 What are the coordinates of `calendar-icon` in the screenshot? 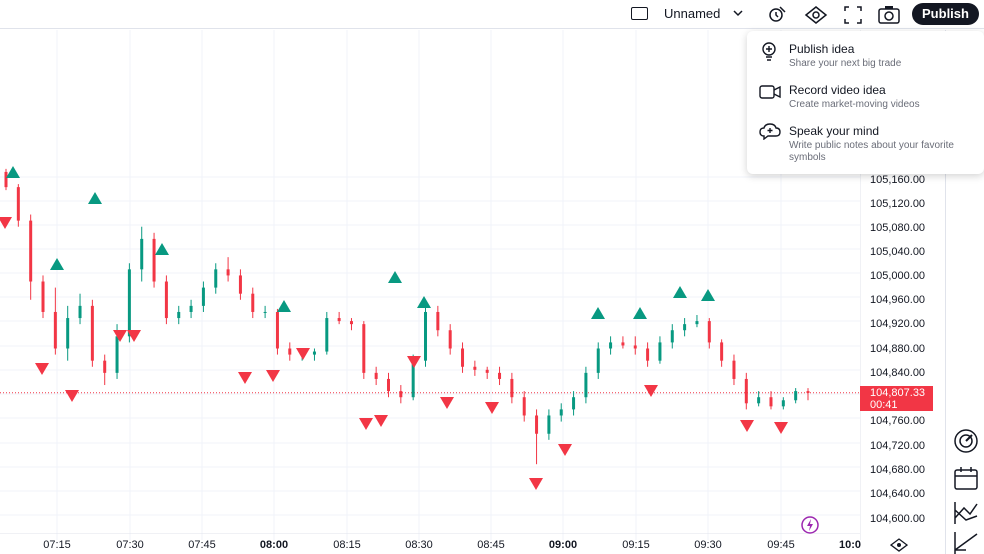 It's located at (966, 479).